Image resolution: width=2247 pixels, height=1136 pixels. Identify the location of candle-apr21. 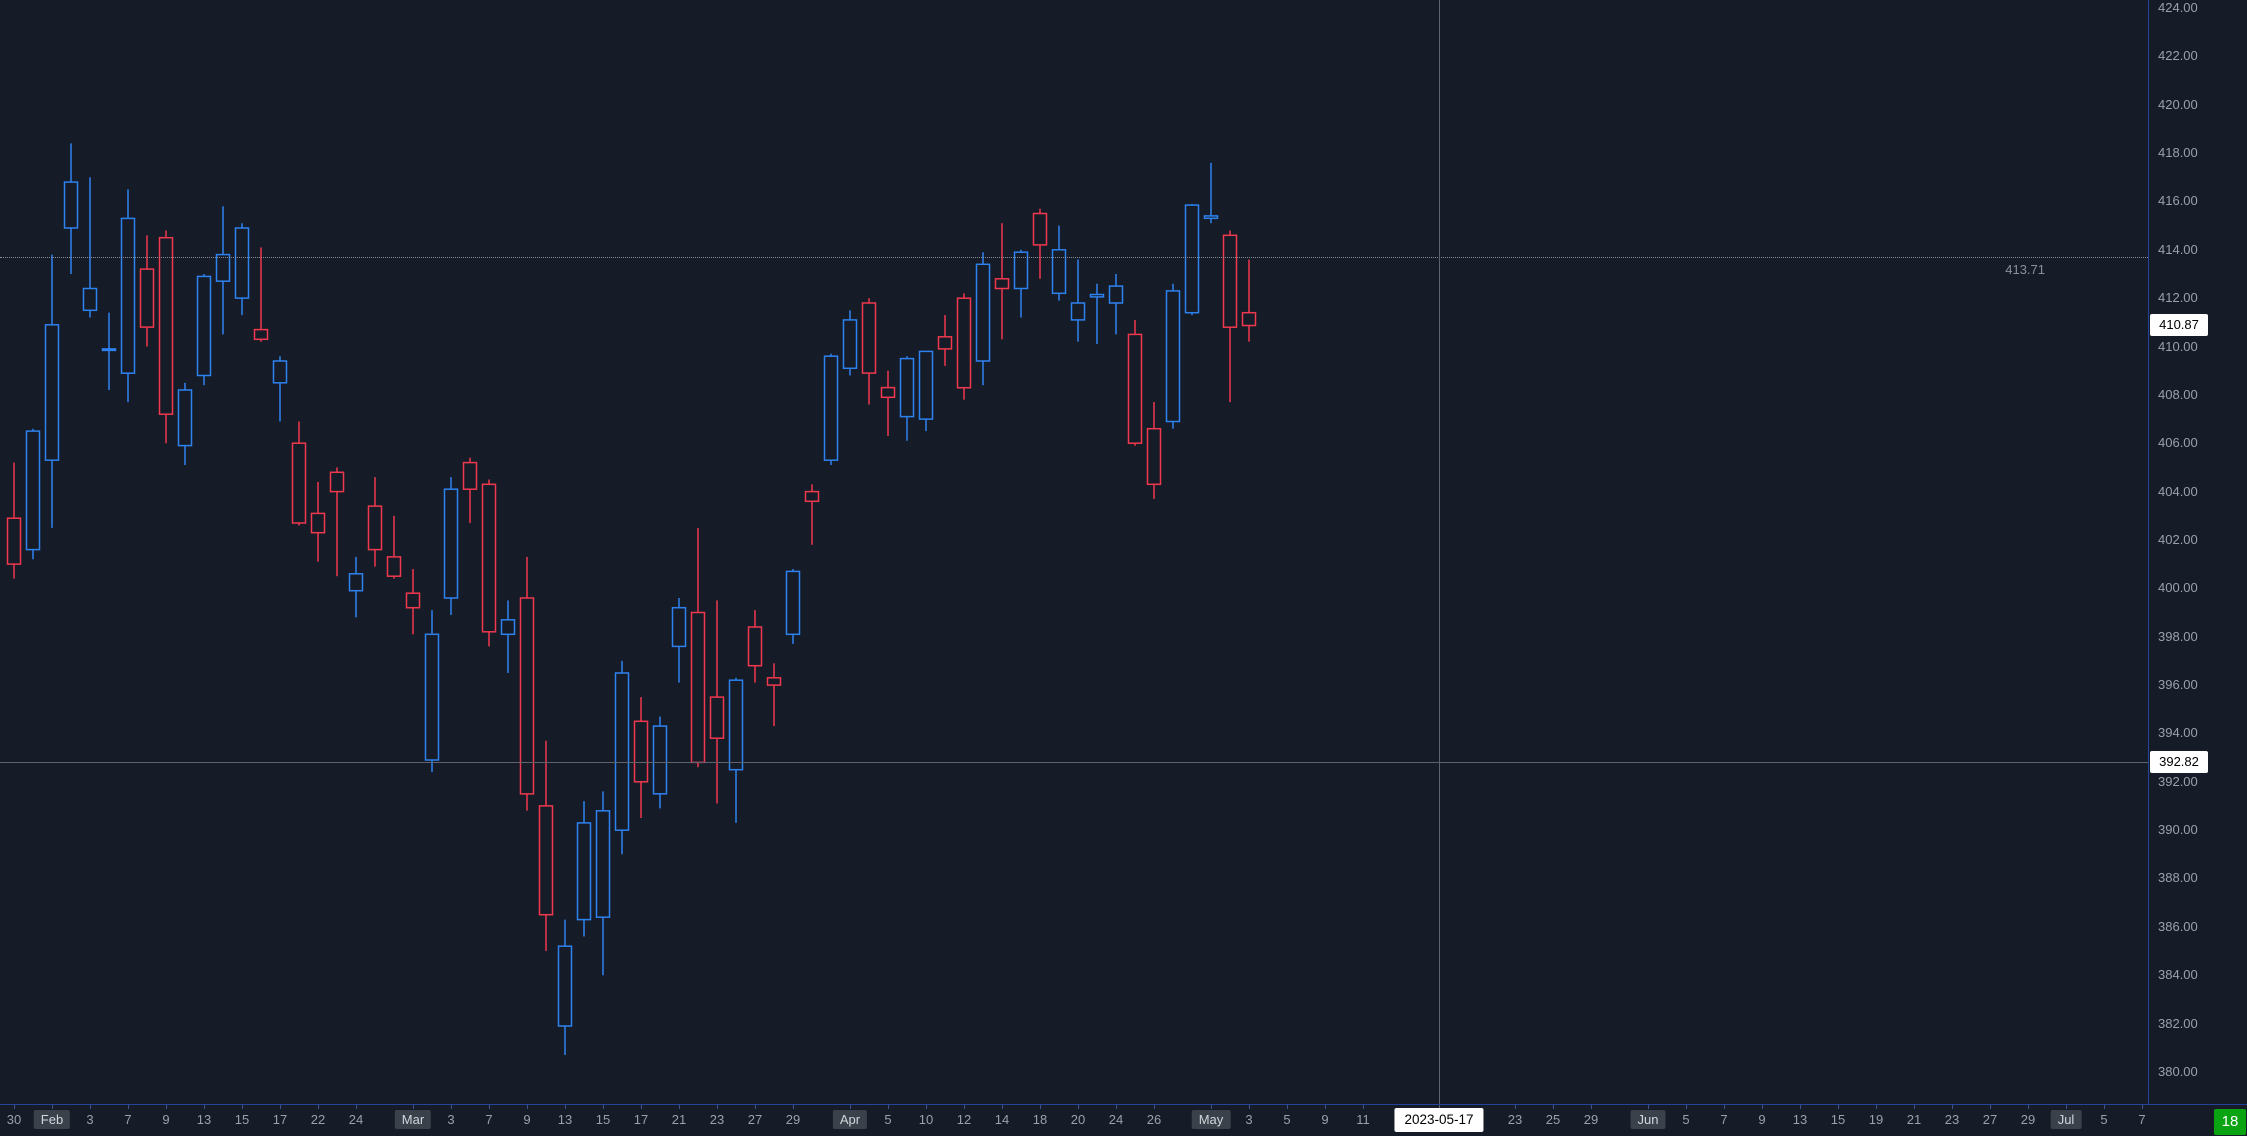
(1097, 314).